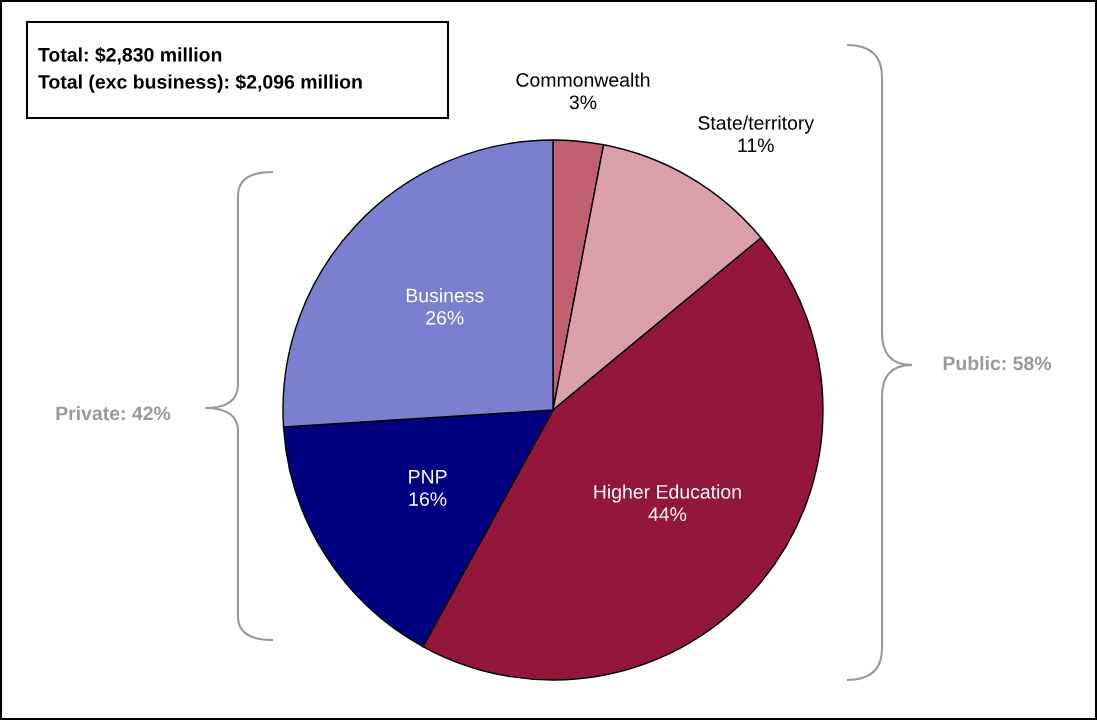 The height and width of the screenshot is (720, 1097). What do you see at coordinates (583, 102) in the screenshot?
I see `data-label: 3%` at bounding box center [583, 102].